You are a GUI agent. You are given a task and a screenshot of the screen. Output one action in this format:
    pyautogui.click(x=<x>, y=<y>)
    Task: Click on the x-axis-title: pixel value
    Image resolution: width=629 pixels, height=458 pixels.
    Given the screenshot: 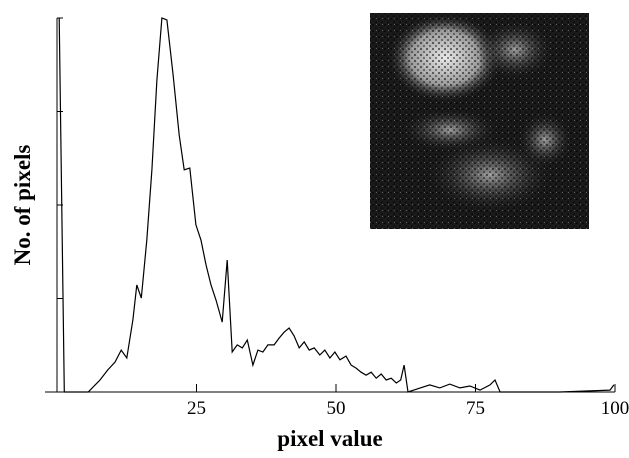 What is the action you would take?
    pyautogui.click(x=329, y=438)
    